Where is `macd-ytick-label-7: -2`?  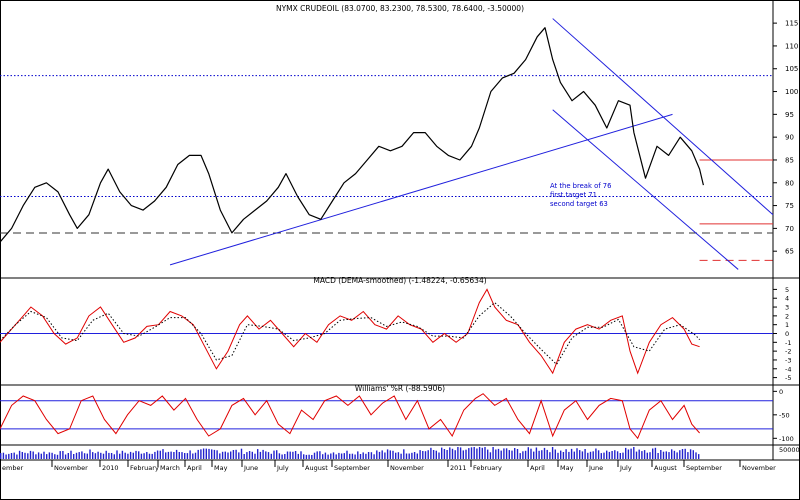
macd-ytick-label-7: -2 is located at coordinates (788, 352).